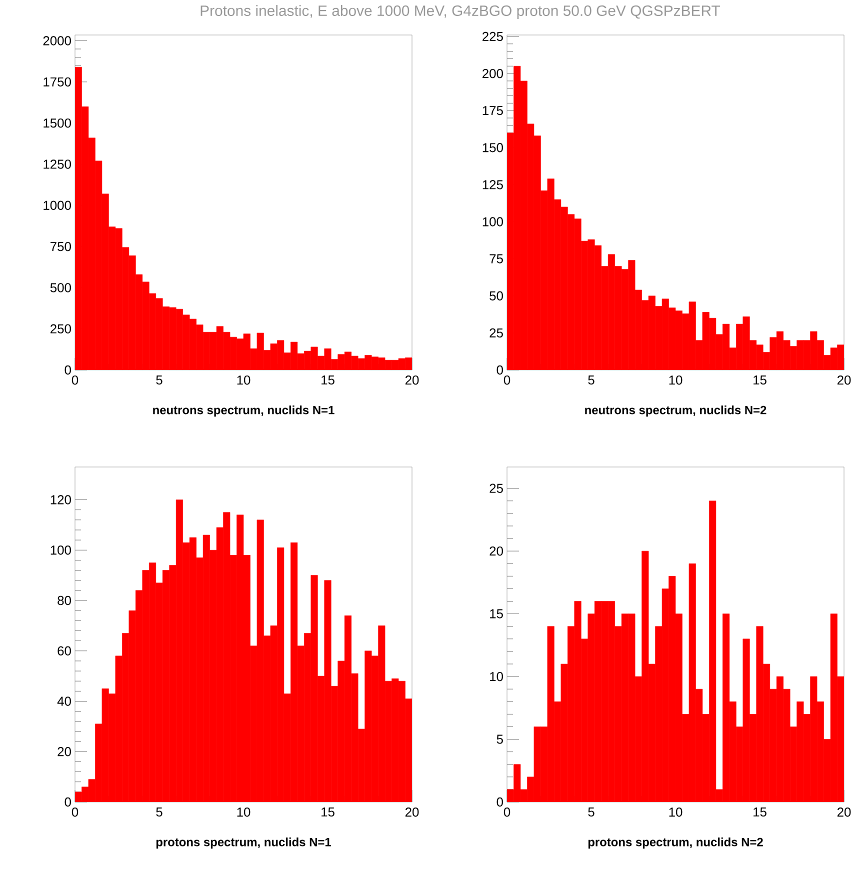 The image size is (854, 879). What do you see at coordinates (492, 37) in the screenshot?
I see `y-tick-label: 225` at bounding box center [492, 37].